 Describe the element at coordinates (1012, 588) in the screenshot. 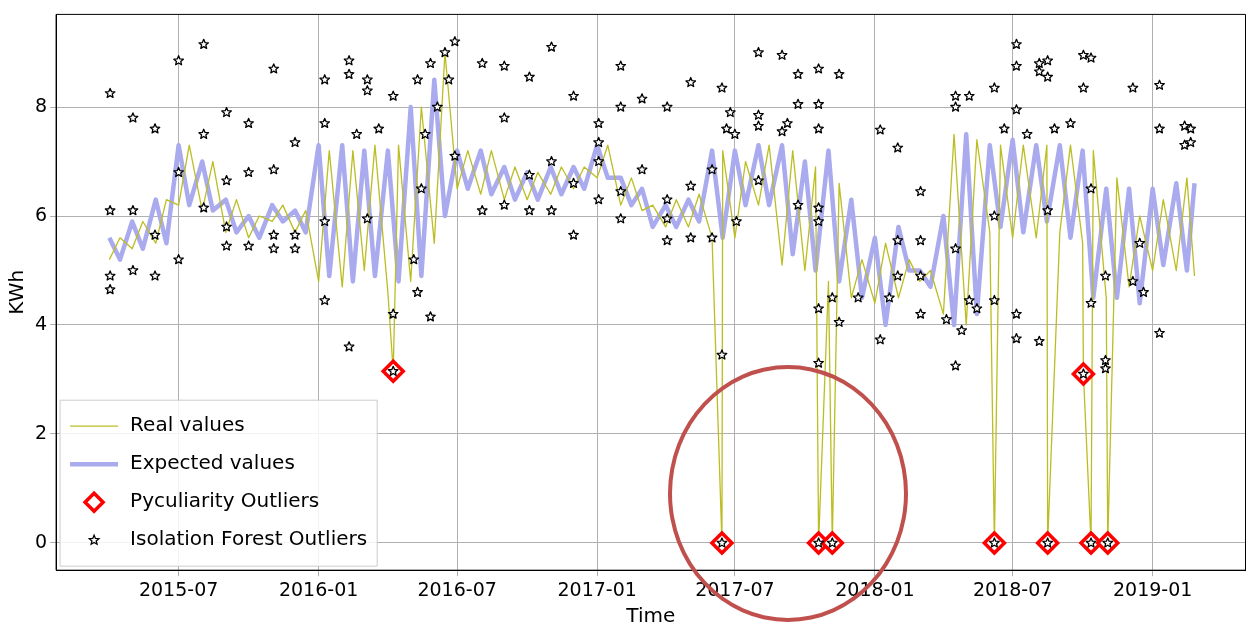

I see `x-tick-label: 2018-07` at that location.